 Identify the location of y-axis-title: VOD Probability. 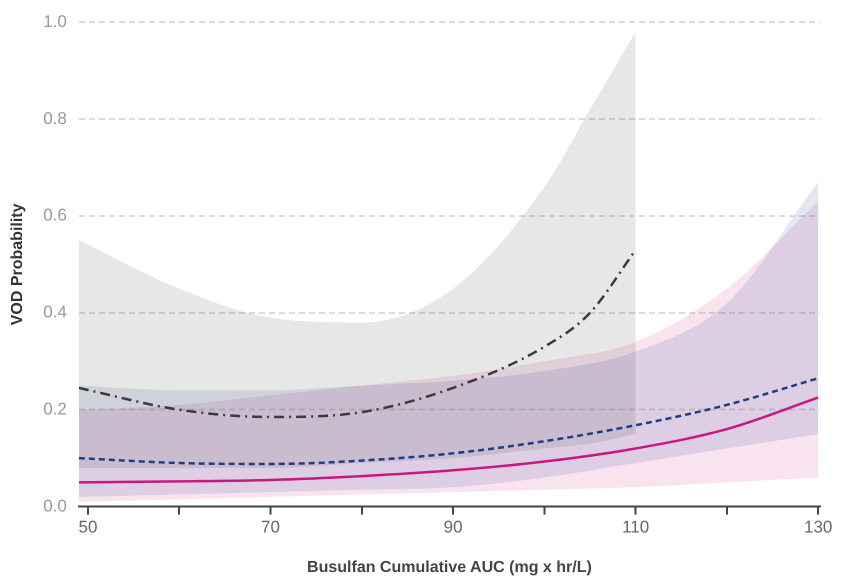
(17, 264).